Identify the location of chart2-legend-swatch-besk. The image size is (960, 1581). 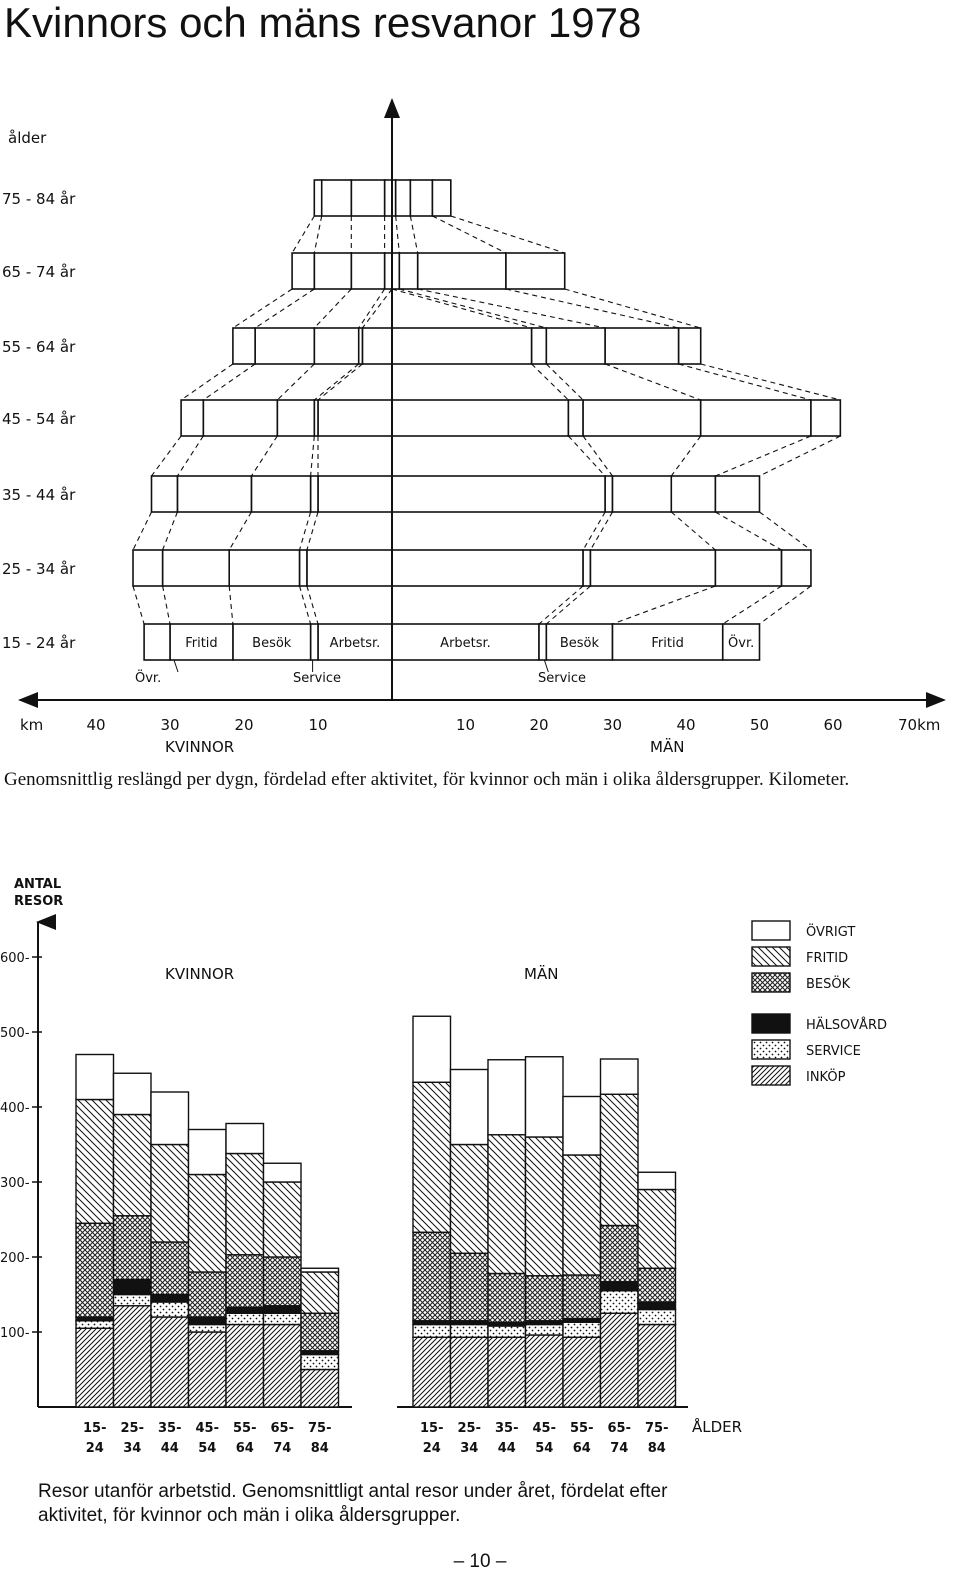
(771, 982).